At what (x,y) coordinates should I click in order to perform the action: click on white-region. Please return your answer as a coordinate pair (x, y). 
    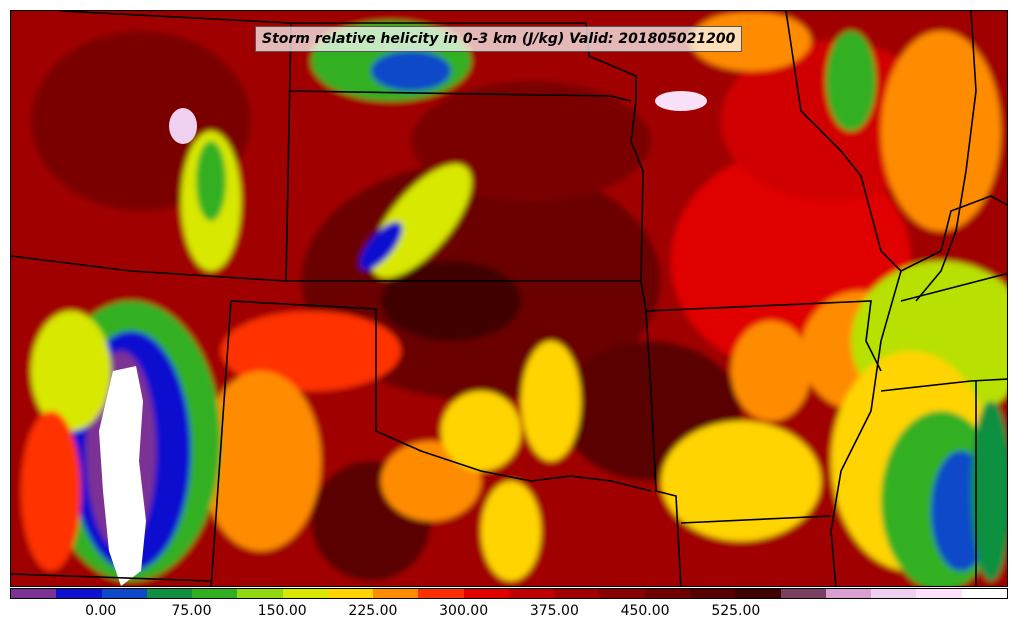
    Looking at the image, I should click on (122, 476).